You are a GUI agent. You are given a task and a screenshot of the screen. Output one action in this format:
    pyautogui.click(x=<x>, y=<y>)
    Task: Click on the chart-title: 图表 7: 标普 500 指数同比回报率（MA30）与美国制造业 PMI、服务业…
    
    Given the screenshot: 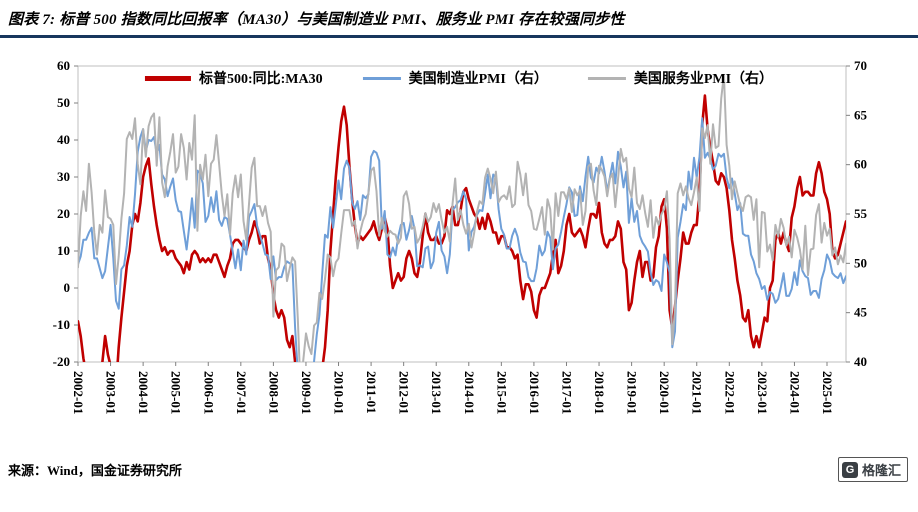 What is the action you would take?
    pyautogui.click(x=316, y=20)
    